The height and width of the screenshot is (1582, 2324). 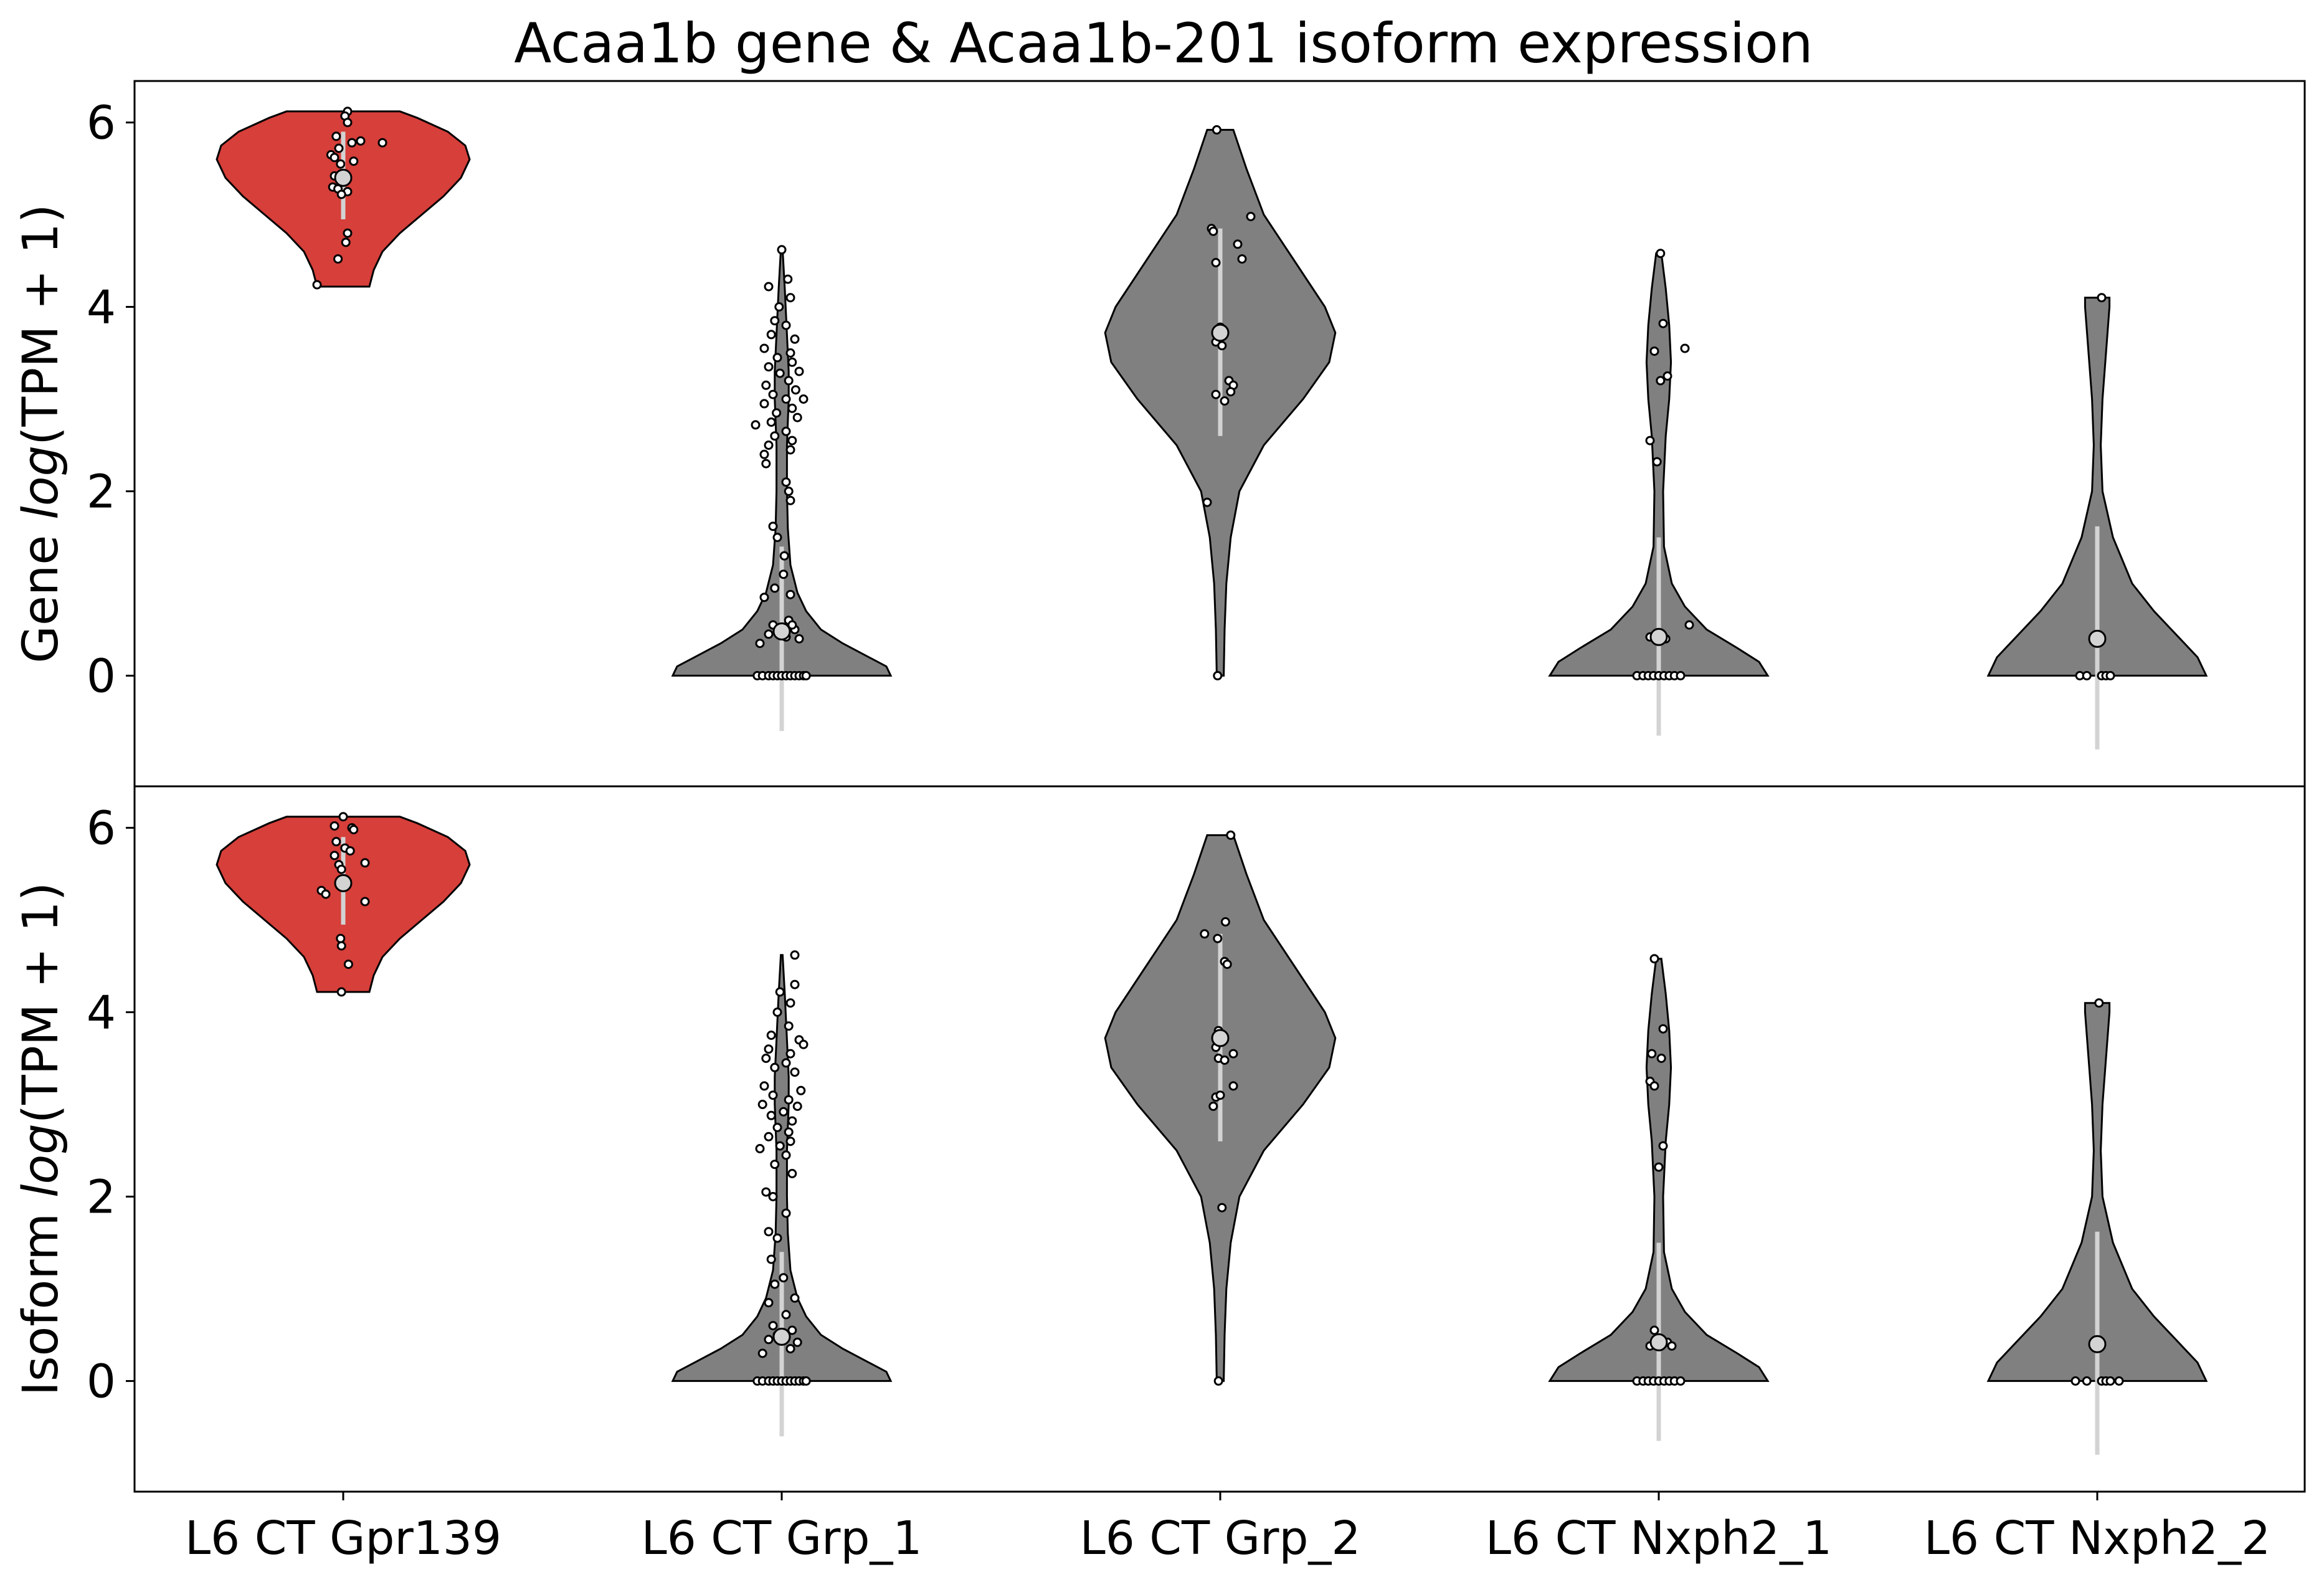 What do you see at coordinates (781, 1538) in the screenshot?
I see `x-tick-label: L6 CT Grp_1` at bounding box center [781, 1538].